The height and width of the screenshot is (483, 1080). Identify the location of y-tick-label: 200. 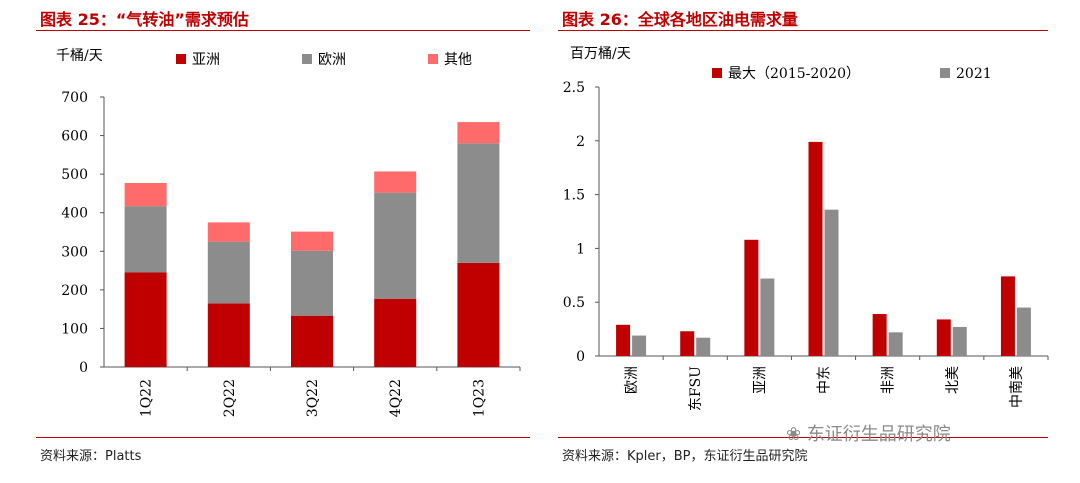
(74, 291).